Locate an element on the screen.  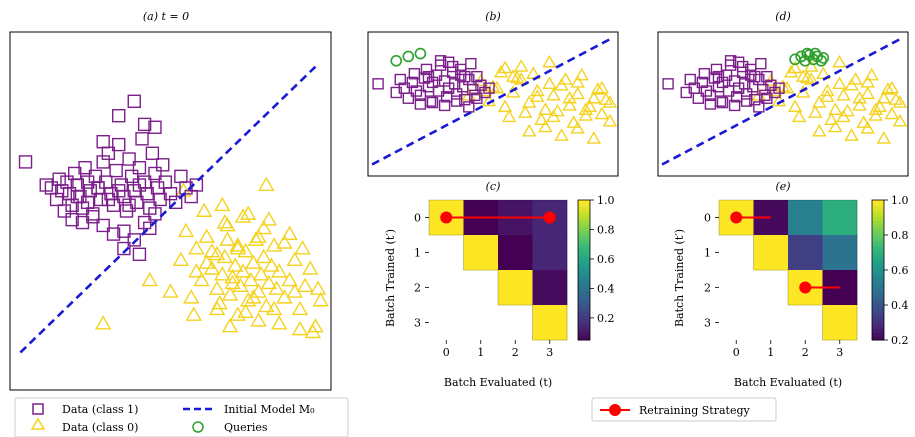
legend-reddot-marker is located at coordinates (615, 410).